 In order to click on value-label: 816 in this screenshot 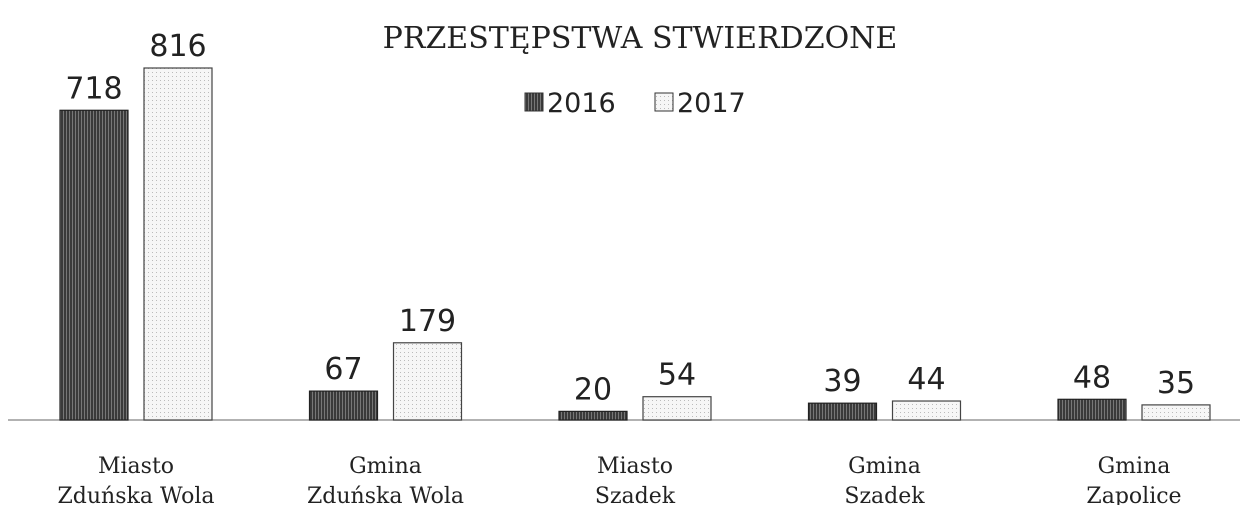, I will do `click(177, 46)`.